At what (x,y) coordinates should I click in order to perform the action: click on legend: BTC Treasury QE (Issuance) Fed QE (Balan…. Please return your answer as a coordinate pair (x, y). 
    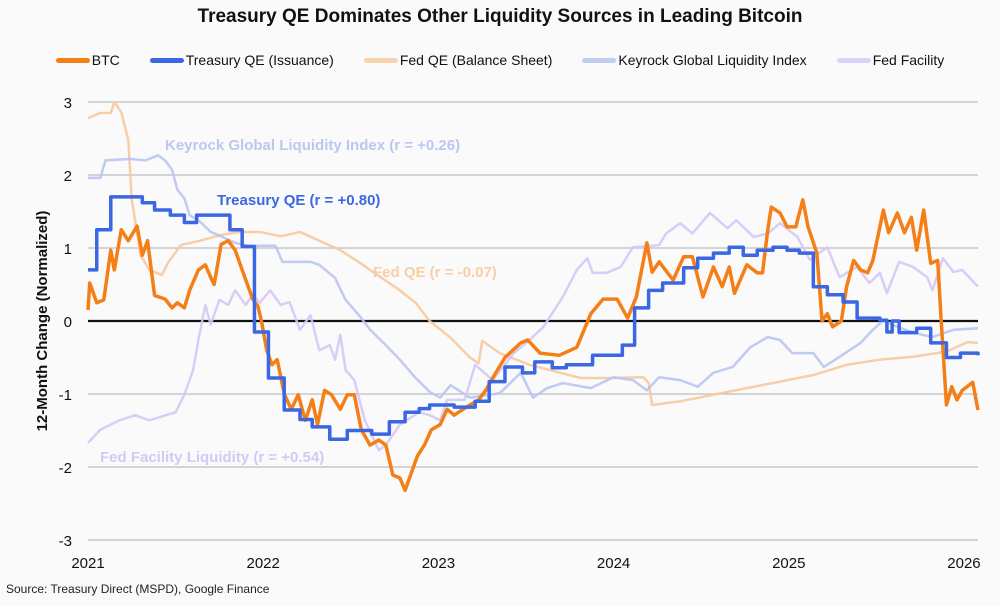
    Looking at the image, I should click on (500, 60).